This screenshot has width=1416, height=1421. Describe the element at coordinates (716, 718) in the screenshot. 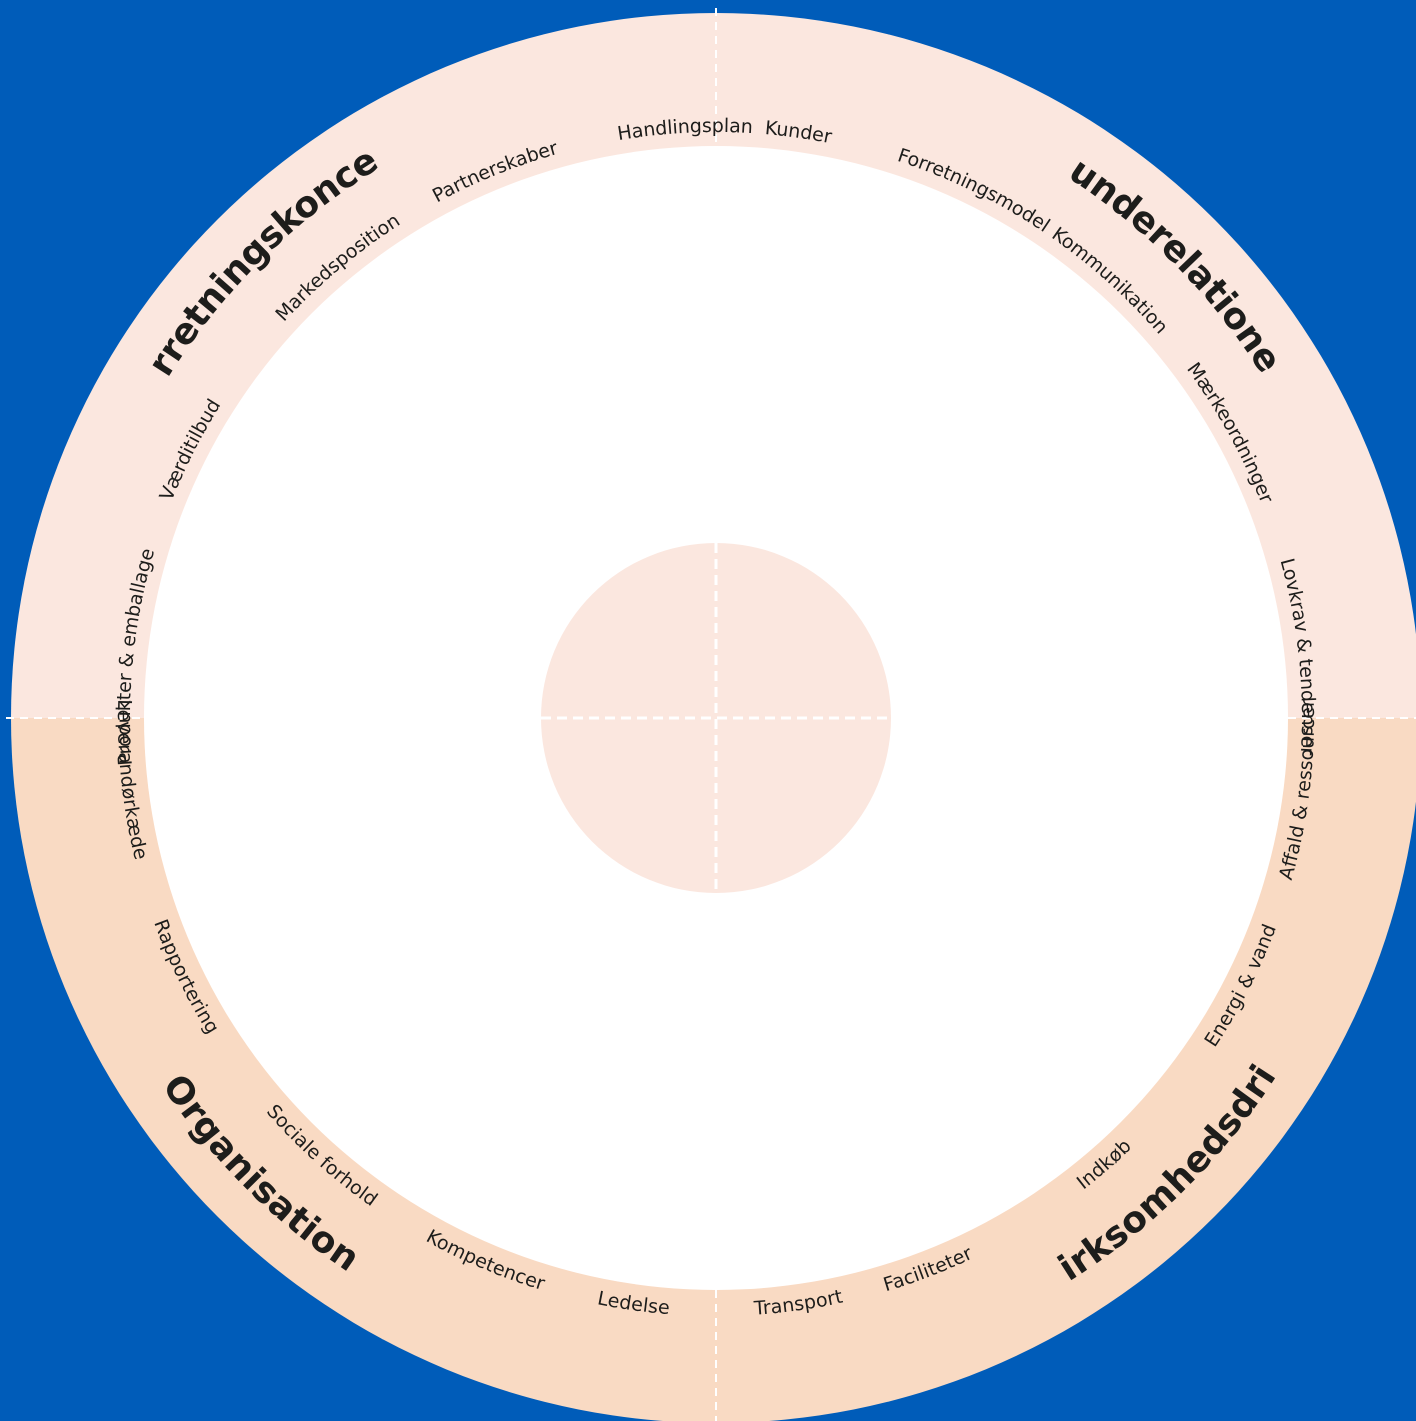

I see `center-circle` at that location.